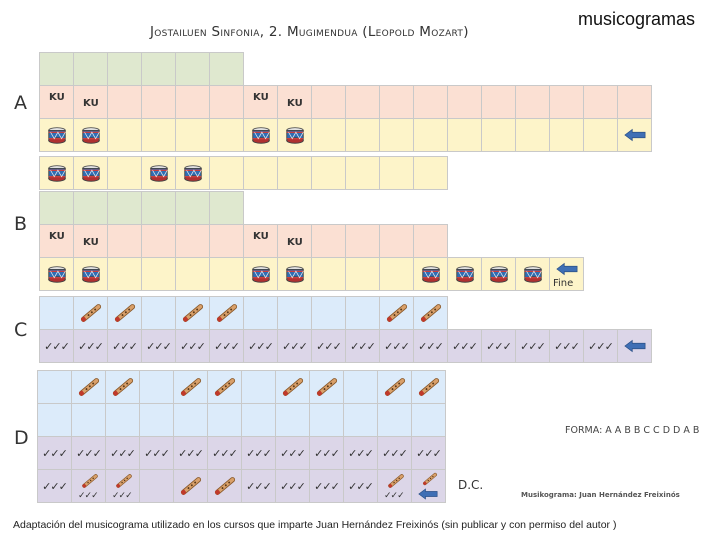 This screenshot has width=720, height=540. I want to click on brand-label: musicogramas, so click(637, 19).